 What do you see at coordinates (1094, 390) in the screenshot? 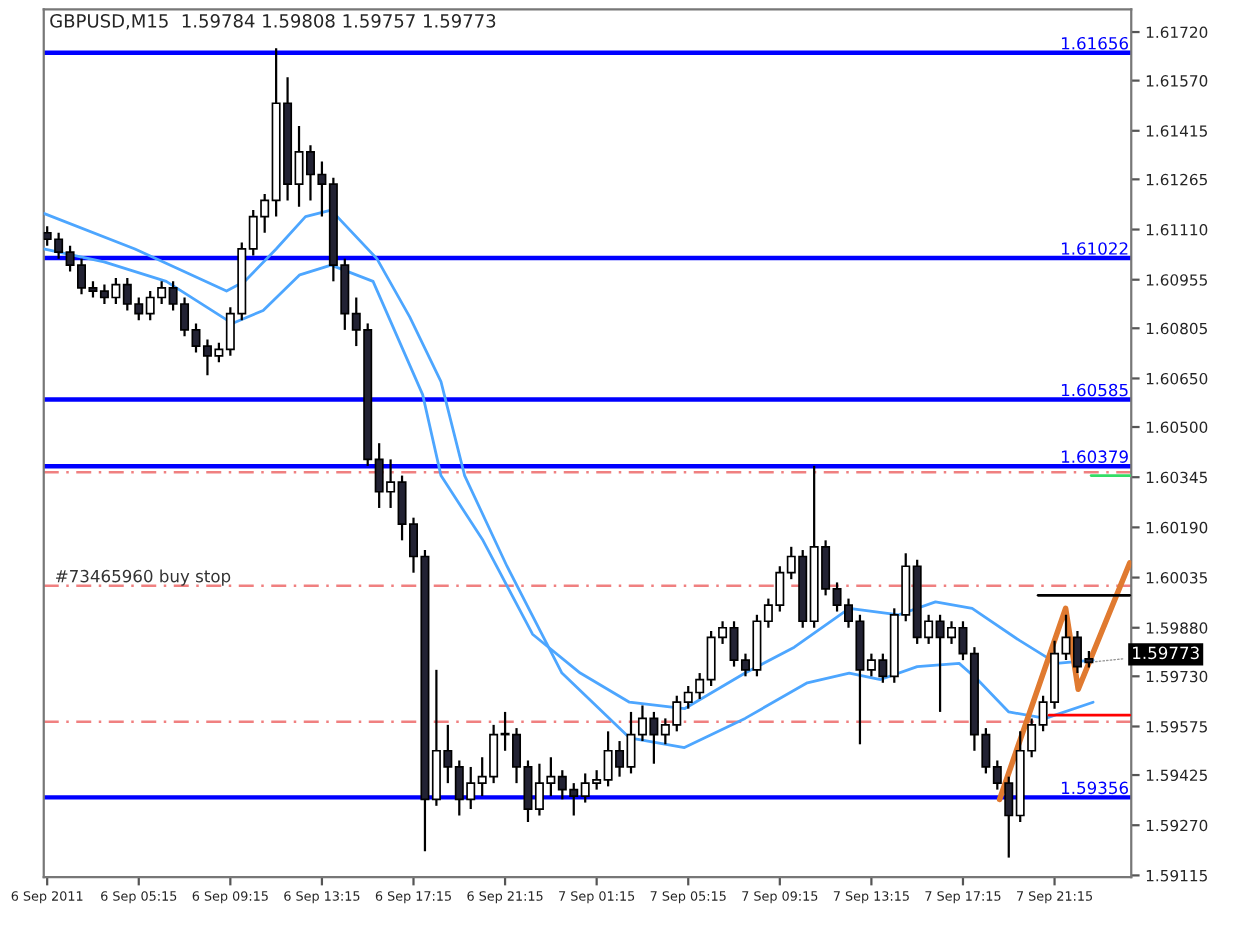
I see `ref-line-label: 1.60585` at bounding box center [1094, 390].